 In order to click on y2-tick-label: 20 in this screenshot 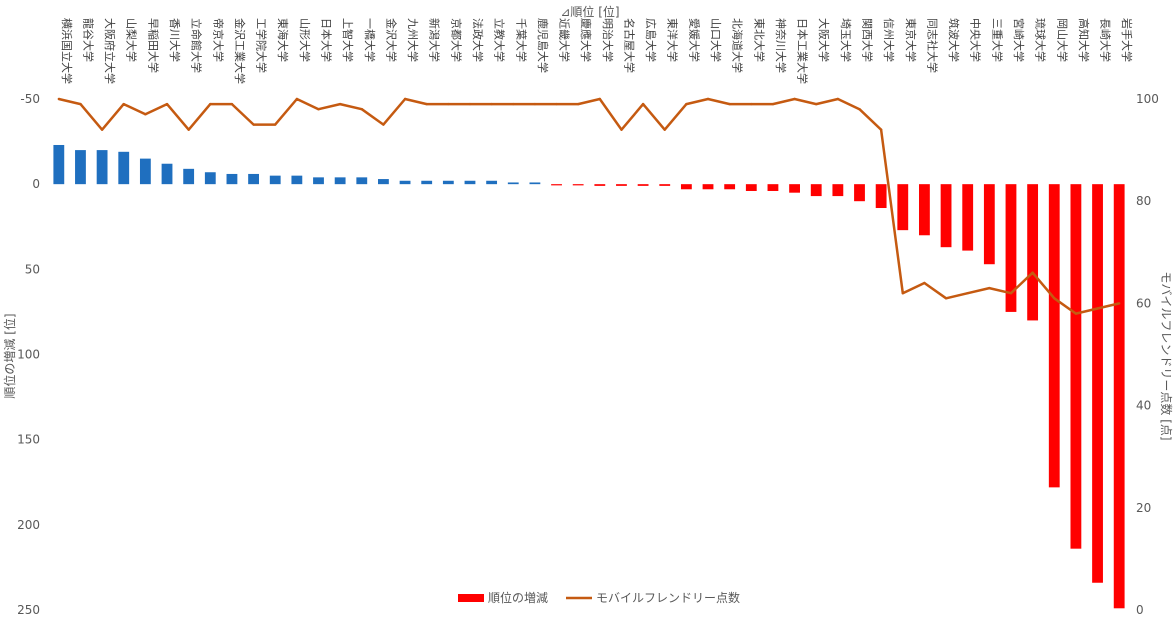, I will do `click(1143, 508)`.